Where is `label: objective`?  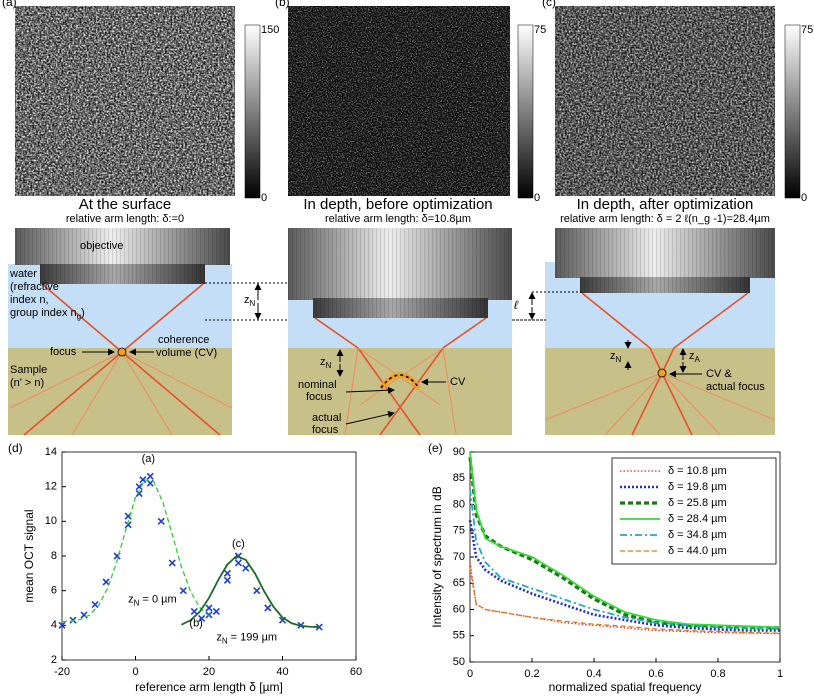
label: objective is located at coordinates (101, 246).